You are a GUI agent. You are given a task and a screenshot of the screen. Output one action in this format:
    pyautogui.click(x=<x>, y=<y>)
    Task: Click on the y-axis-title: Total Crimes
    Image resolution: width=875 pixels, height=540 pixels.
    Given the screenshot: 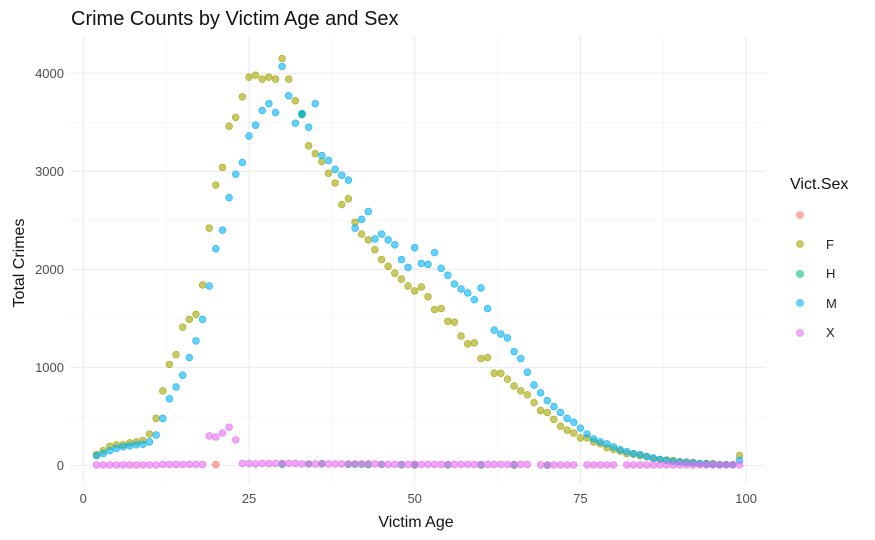 What is the action you would take?
    pyautogui.click(x=19, y=263)
    